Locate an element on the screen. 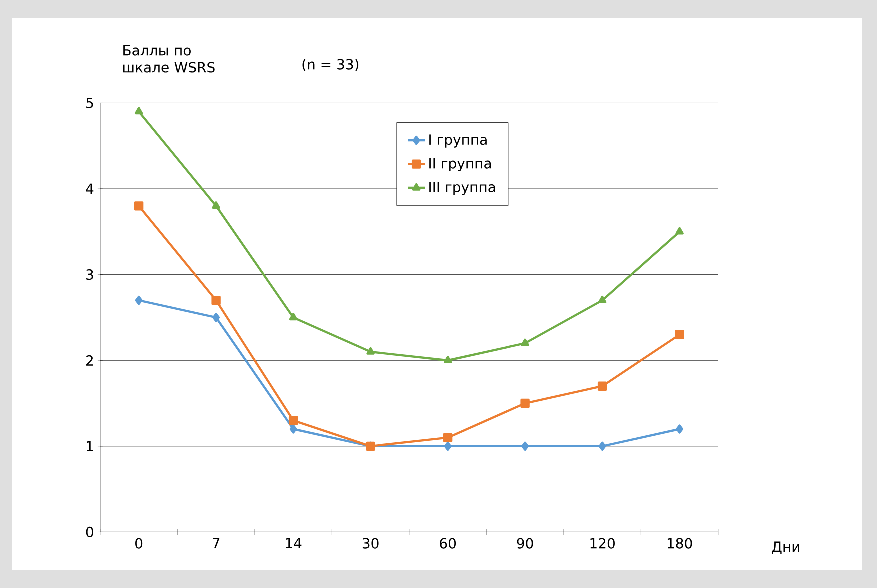 The height and width of the screenshot is (588, 877). x-tick-label: 0 is located at coordinates (139, 543).